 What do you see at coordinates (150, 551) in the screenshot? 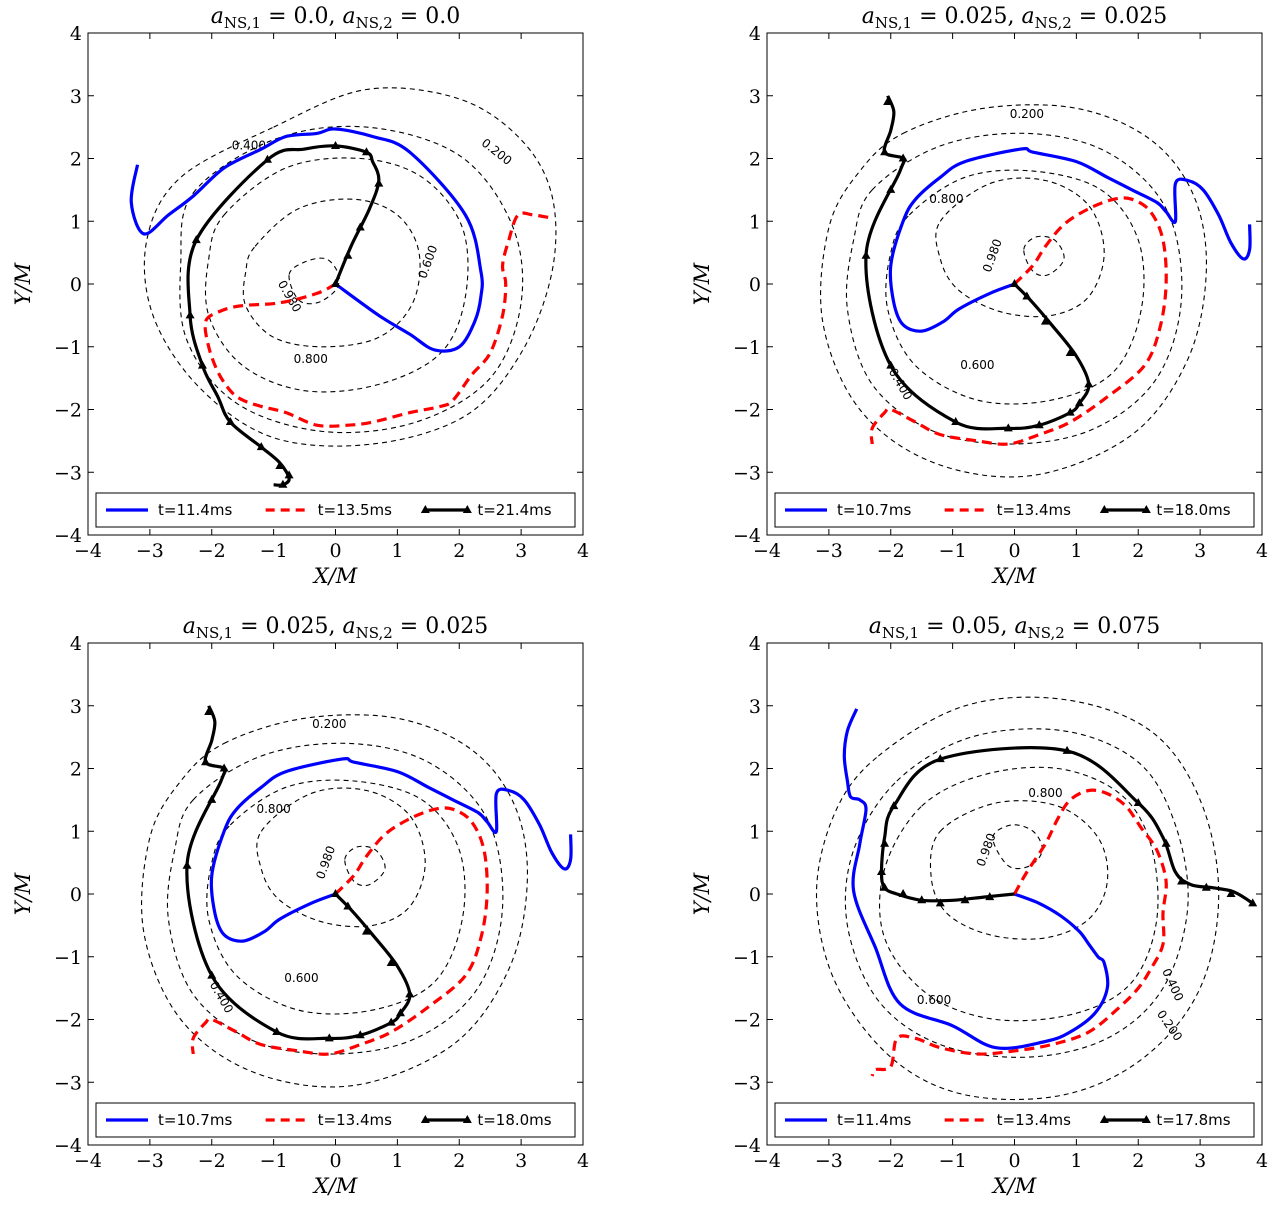
I see `x-tick-label: −3` at bounding box center [150, 551].